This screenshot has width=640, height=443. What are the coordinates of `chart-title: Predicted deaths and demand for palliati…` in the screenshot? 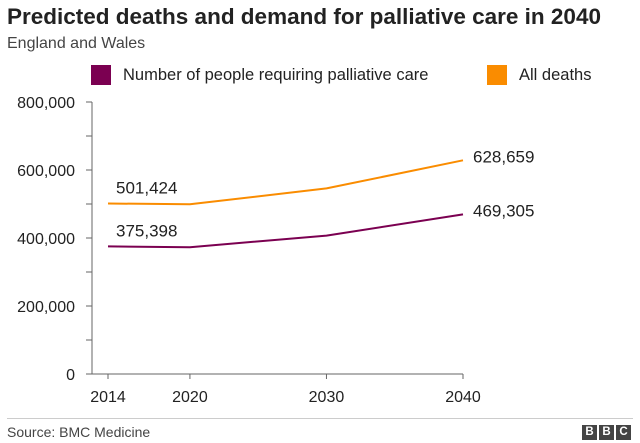 It's located at (304, 16).